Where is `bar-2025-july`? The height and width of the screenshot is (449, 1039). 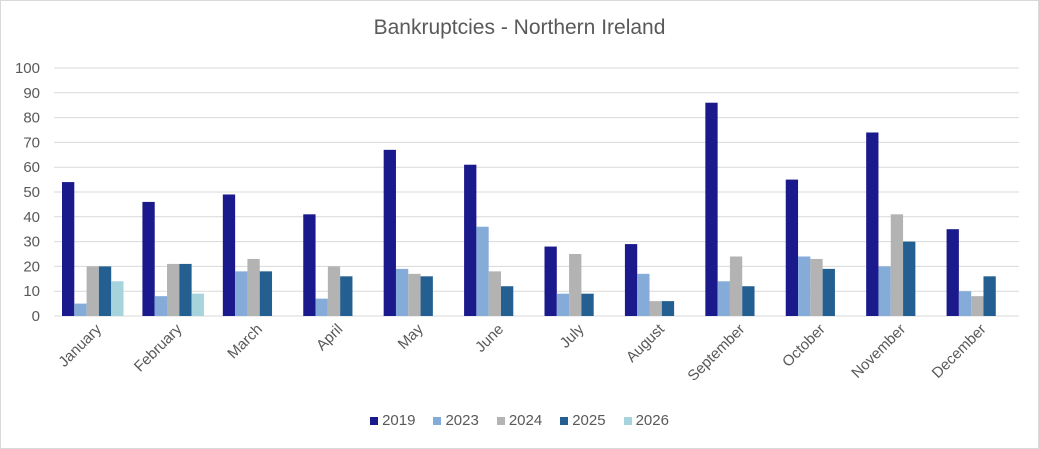
bar-2025-july is located at coordinates (587, 304).